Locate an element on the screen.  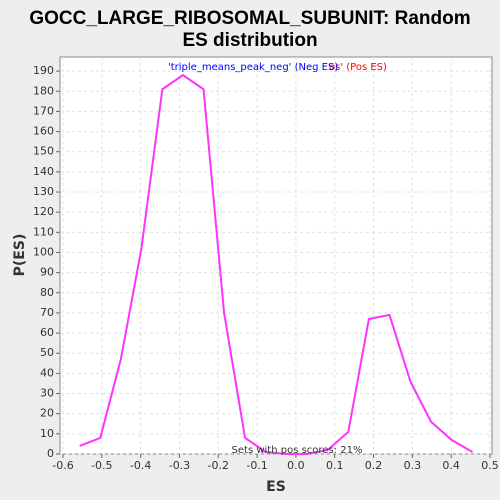
y-tick-label: 180 is located at coordinates (43, 90).